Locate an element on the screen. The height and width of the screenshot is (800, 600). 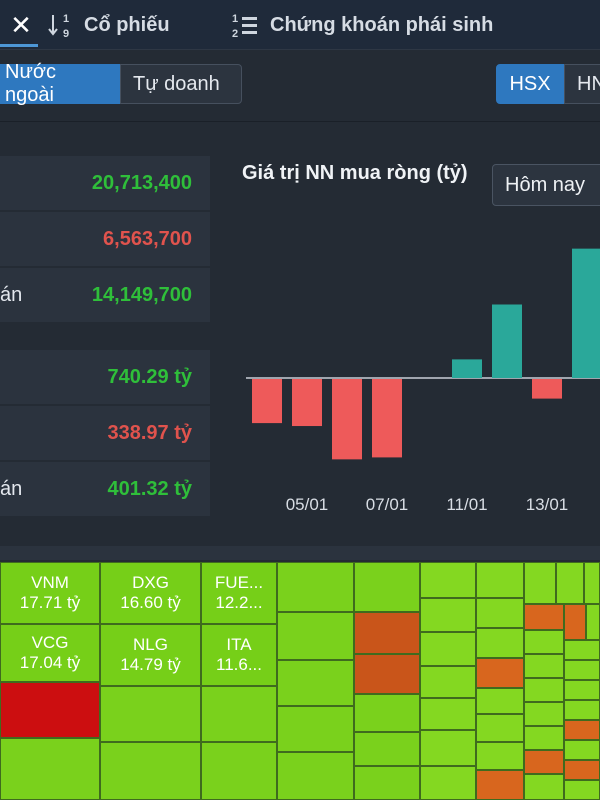
segment-proprietary: Tự doanh is located at coordinates (181, 84).